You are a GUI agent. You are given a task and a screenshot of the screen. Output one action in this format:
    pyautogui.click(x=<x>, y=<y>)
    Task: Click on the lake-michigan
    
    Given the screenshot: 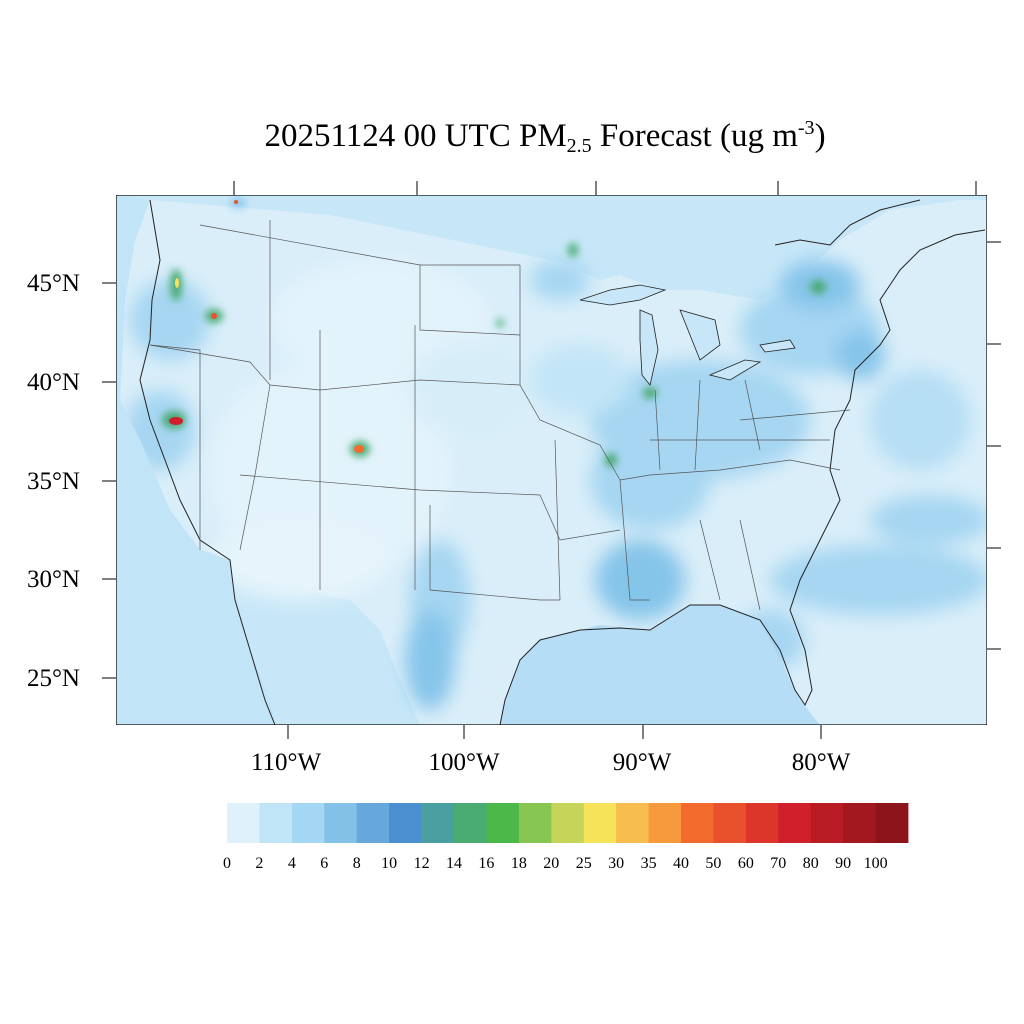 What is the action you would take?
    pyautogui.click(x=649, y=347)
    